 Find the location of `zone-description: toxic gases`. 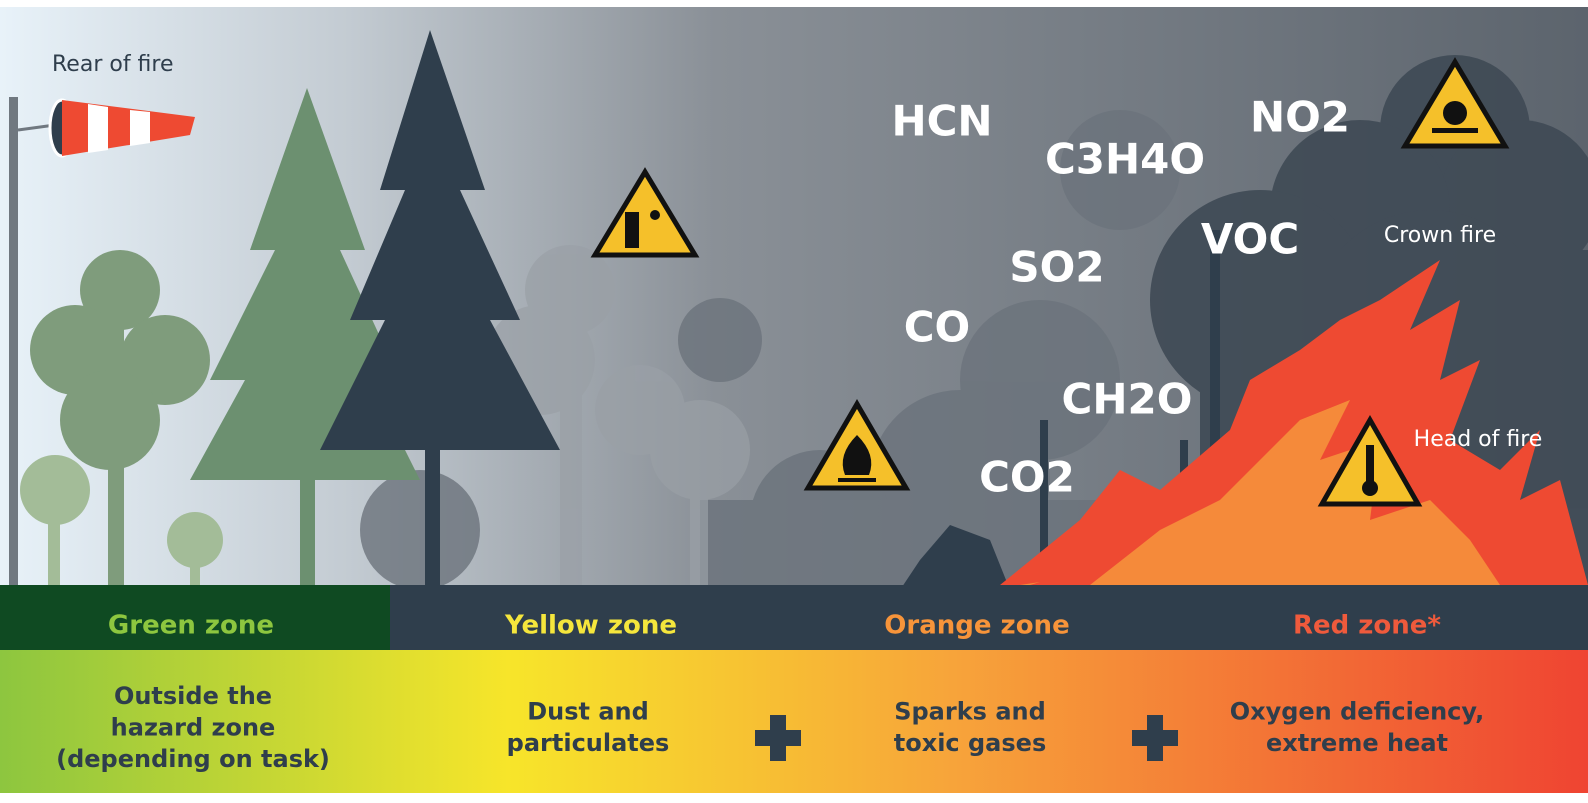

zone-description: toxic gases is located at coordinates (970, 743).